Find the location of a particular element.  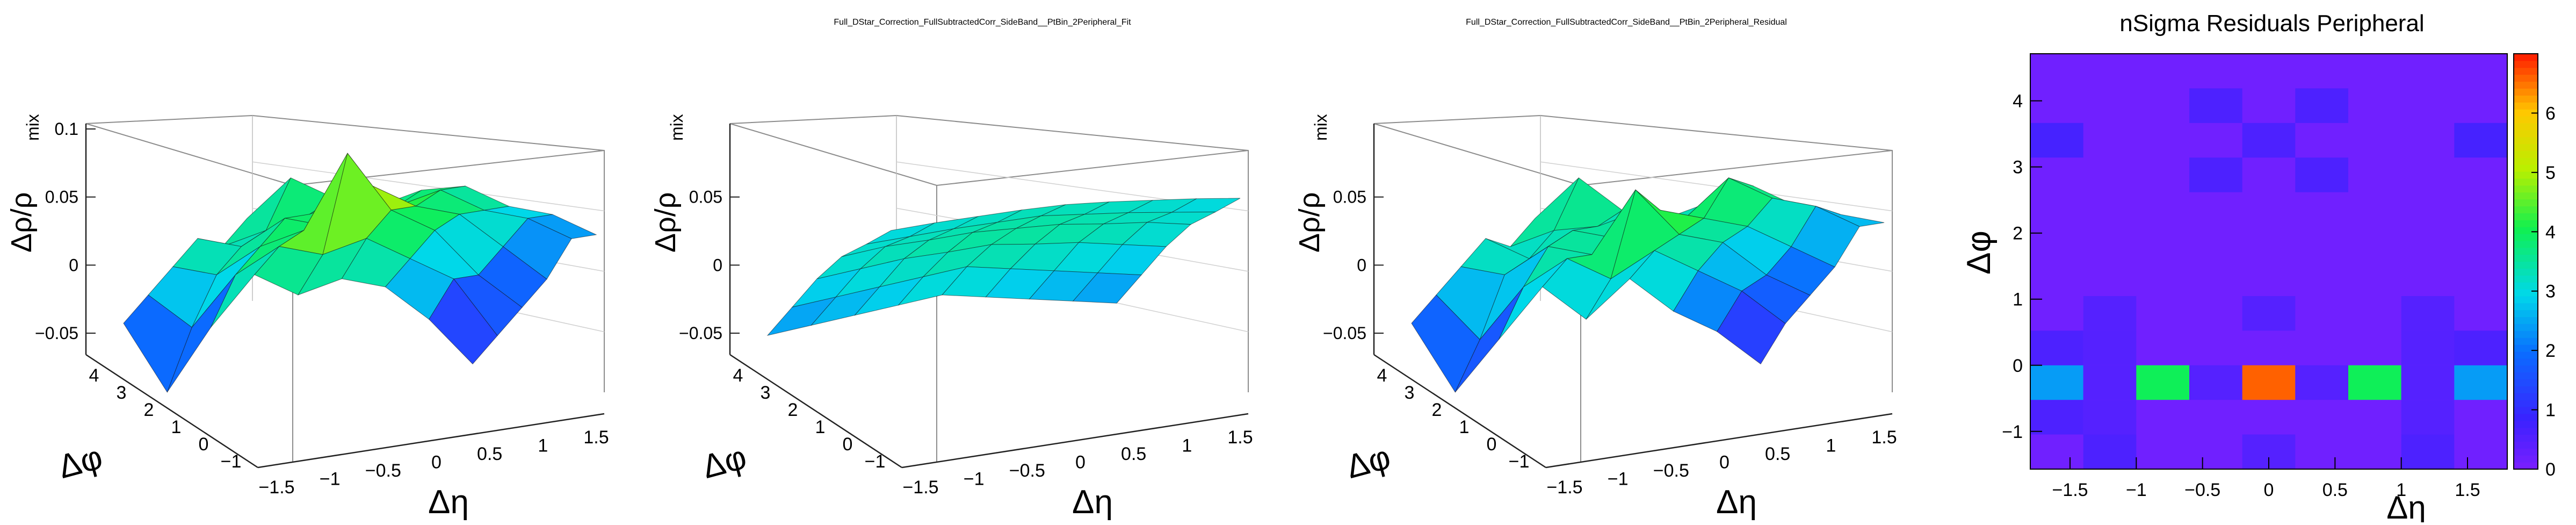

colorbar-frame is located at coordinates (2525, 262).